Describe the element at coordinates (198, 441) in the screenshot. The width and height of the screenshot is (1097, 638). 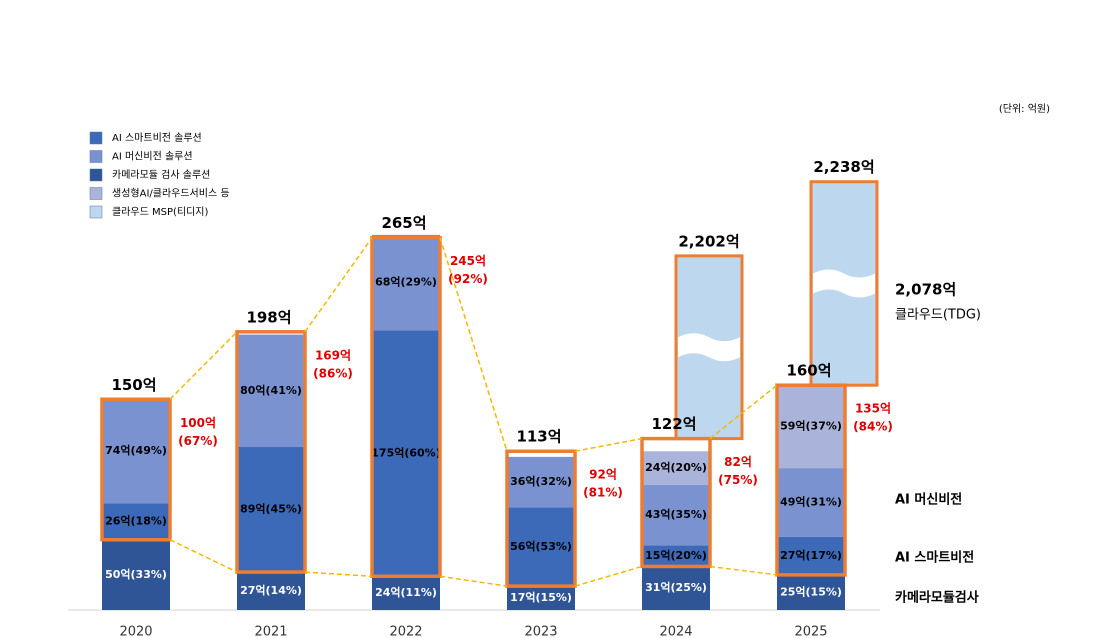
I see `growth-label: (67%)` at that location.